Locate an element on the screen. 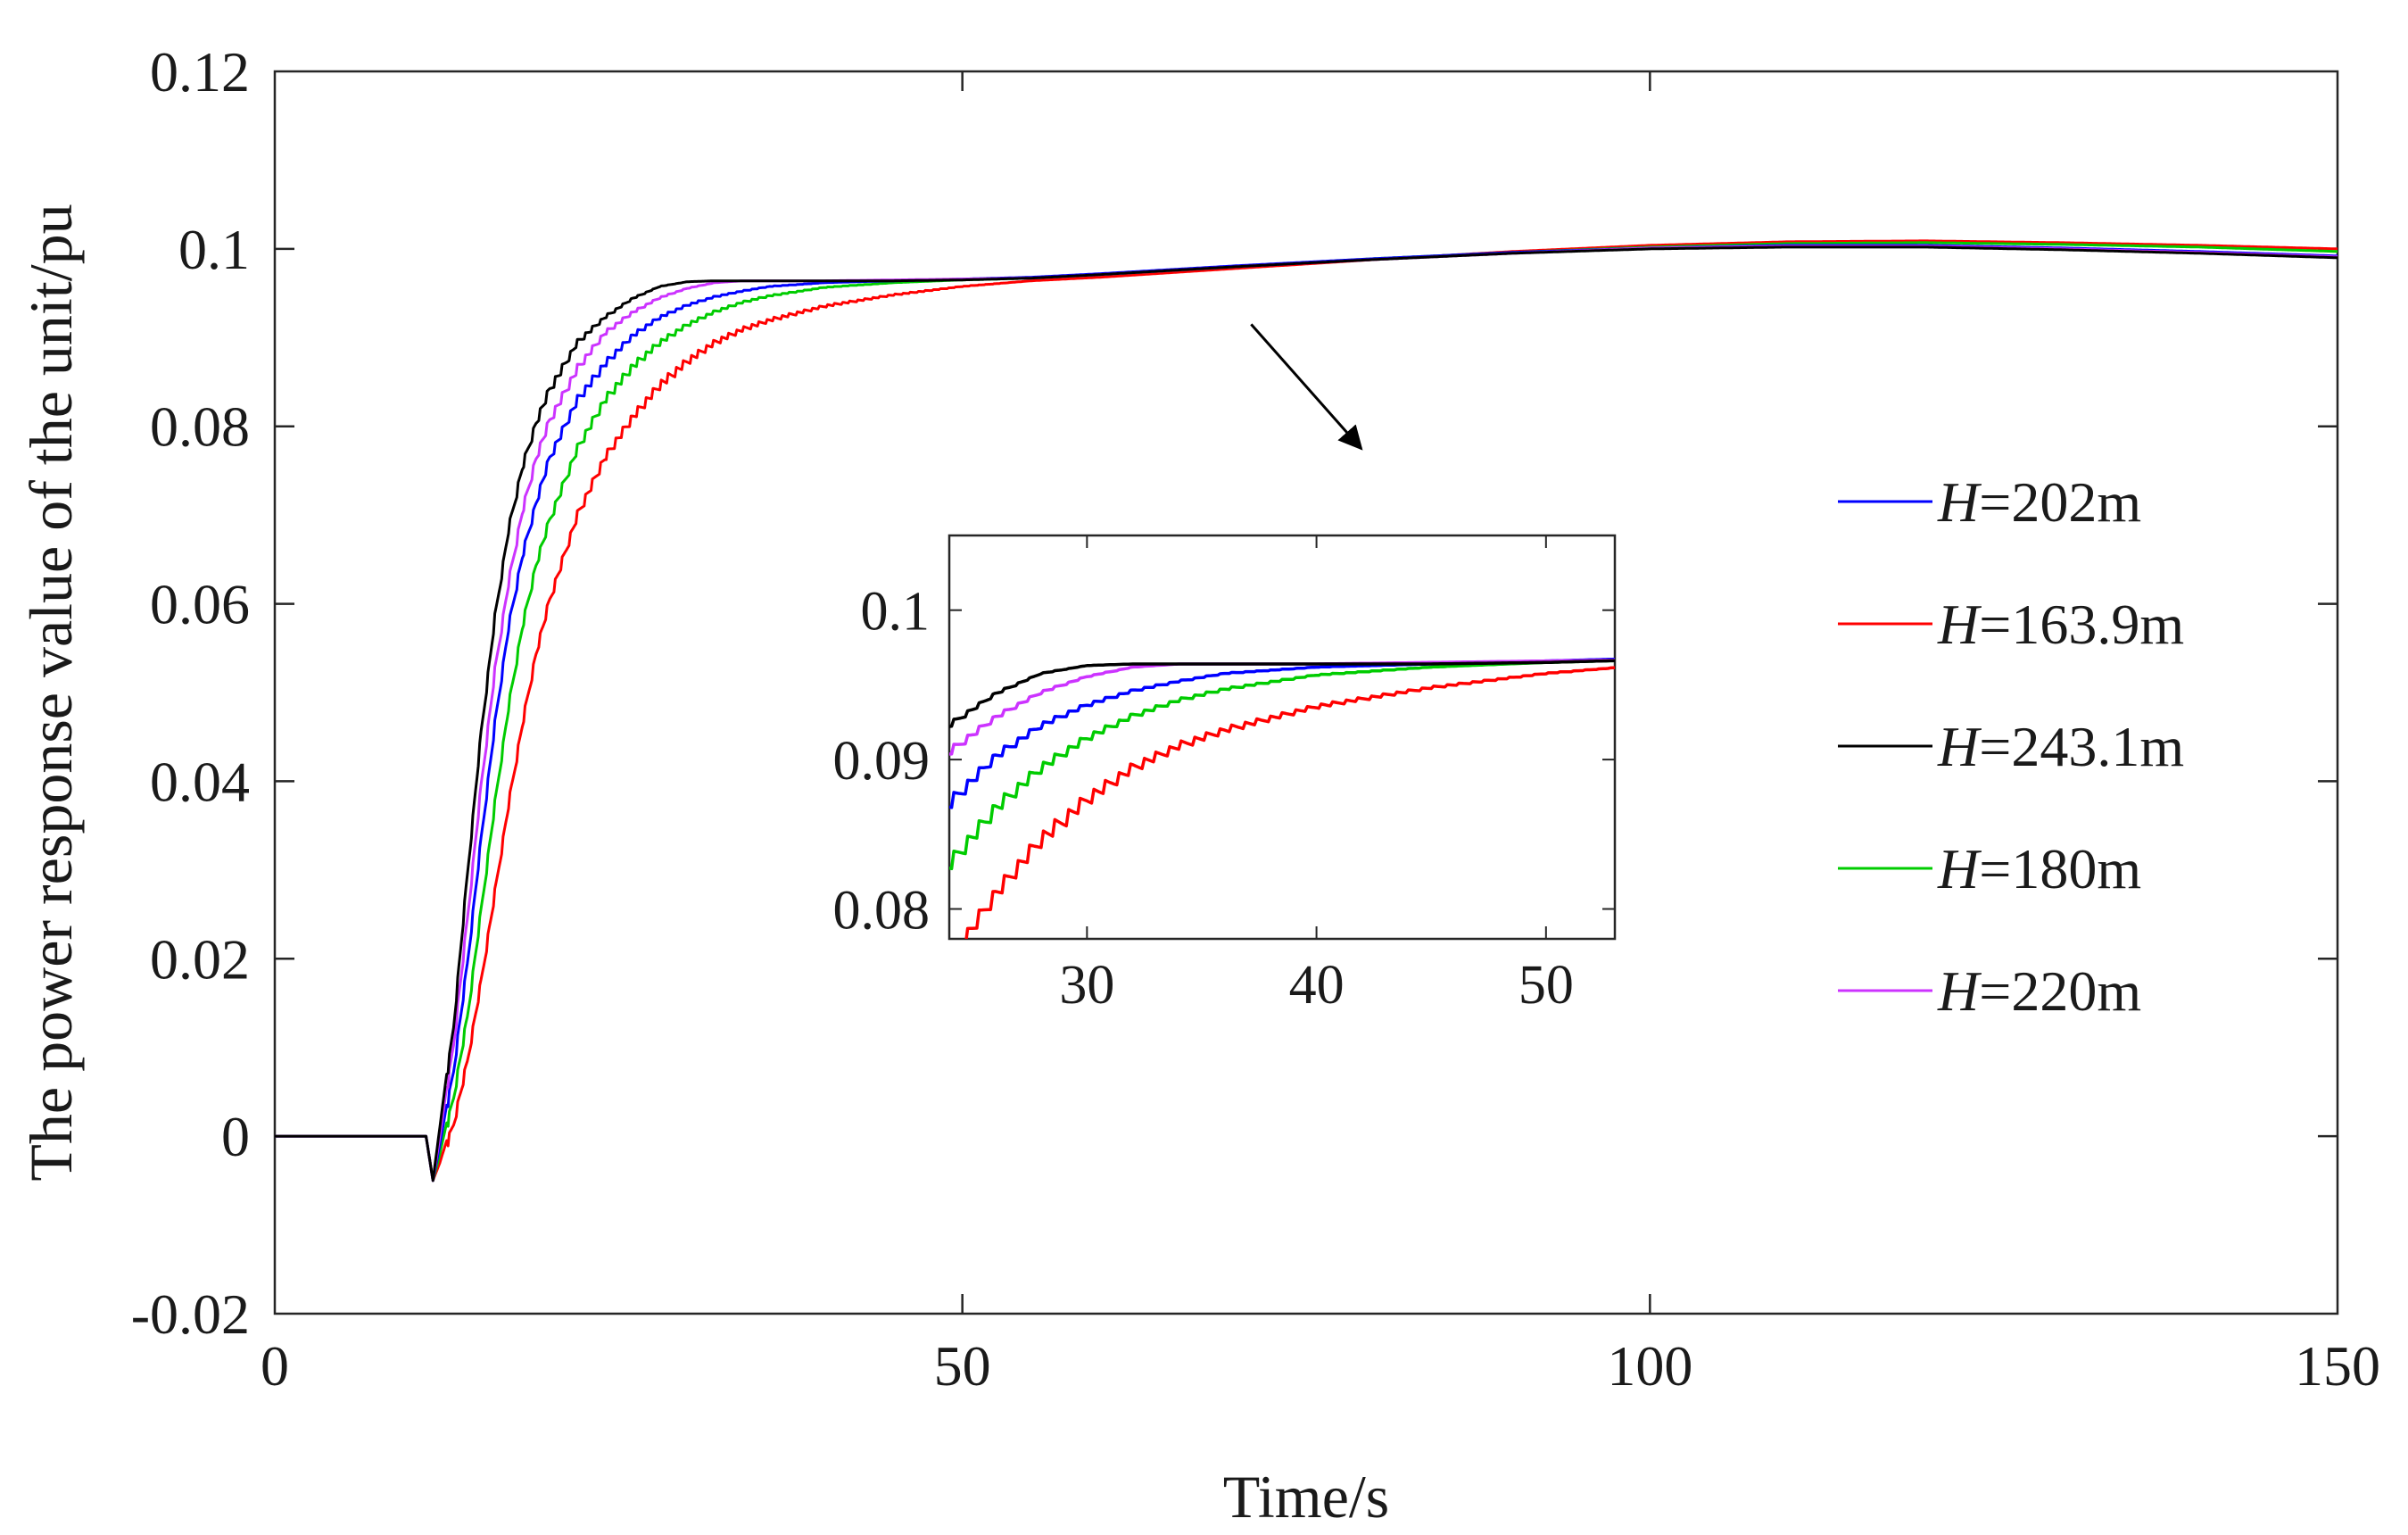 The image size is (2408, 1535). y-tick-label: 0.06 is located at coordinates (200, 604).